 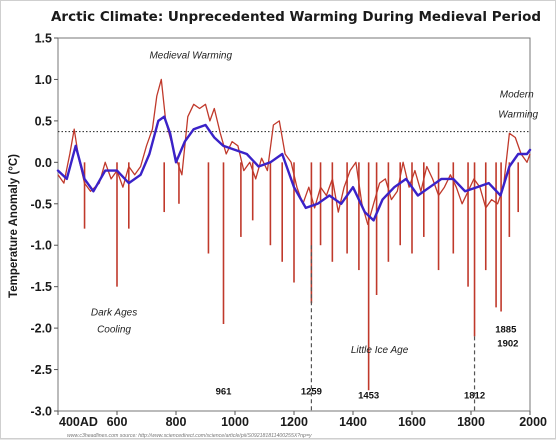 I want to click on y-tick-label: -1.0, so click(x=41, y=246).